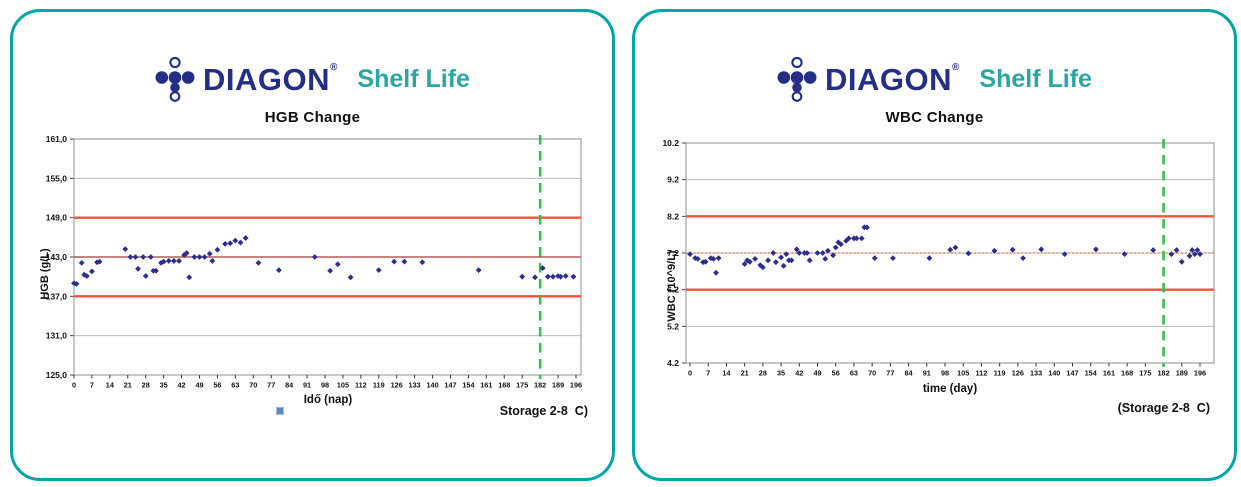  Describe the element at coordinates (164, 385) in the screenshot. I see `x-tick-label: 35` at that location.